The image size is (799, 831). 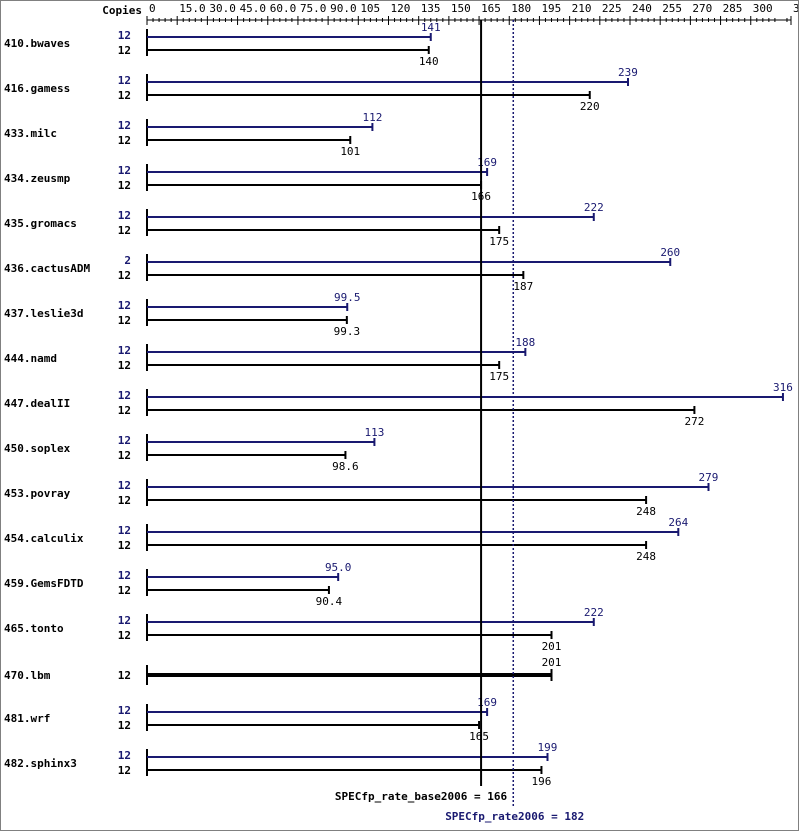 What do you see at coordinates (594, 207) in the screenshot?
I see `peak-value-label: 222` at bounding box center [594, 207].